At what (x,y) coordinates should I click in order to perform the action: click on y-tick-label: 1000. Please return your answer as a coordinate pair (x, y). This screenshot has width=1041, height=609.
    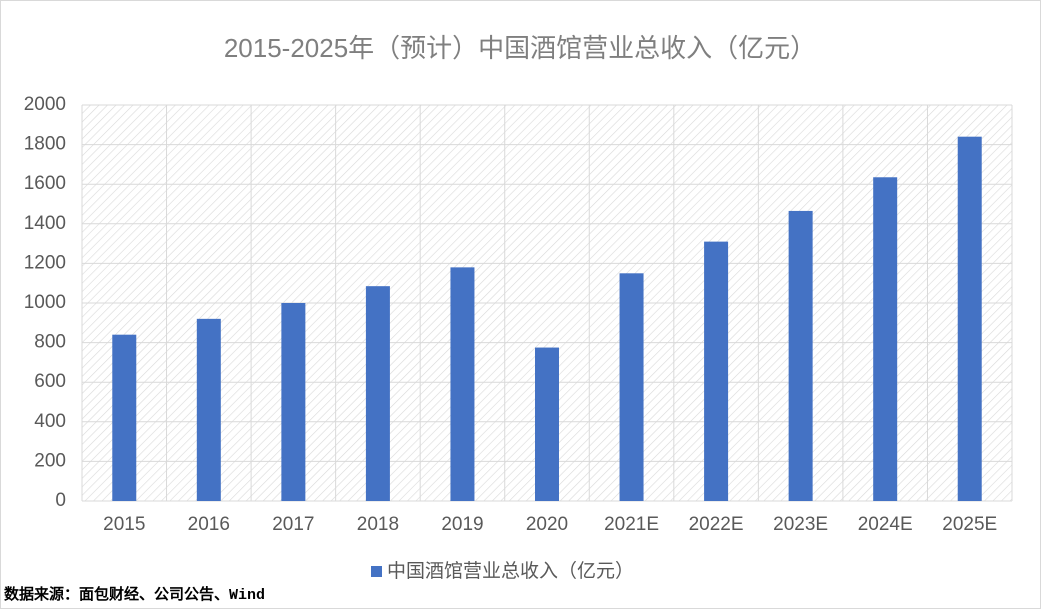
    Looking at the image, I should click on (45, 302).